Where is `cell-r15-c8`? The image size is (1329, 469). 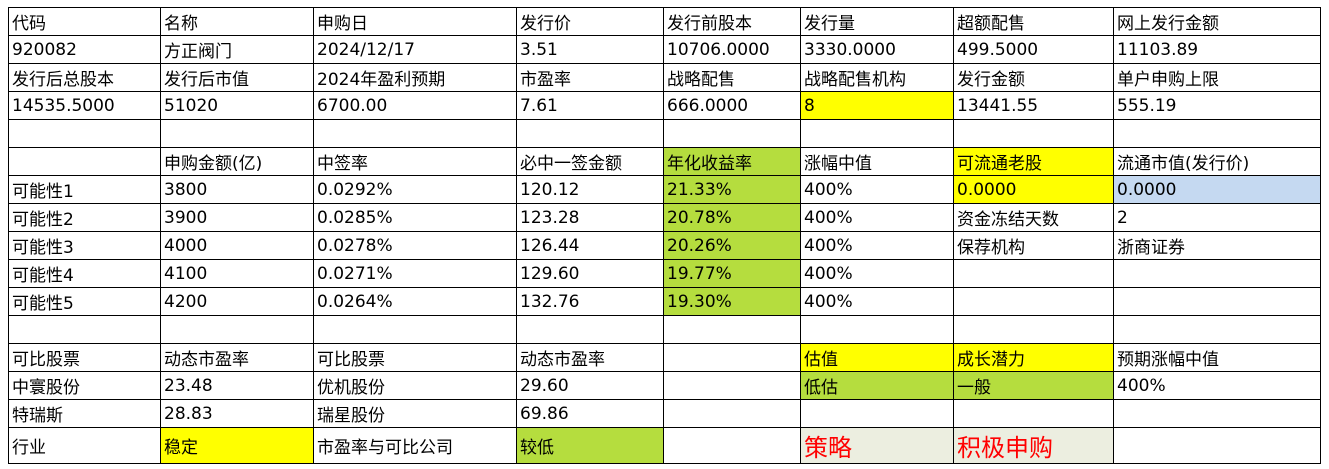
cell-r15-c8 is located at coordinates (1217, 413).